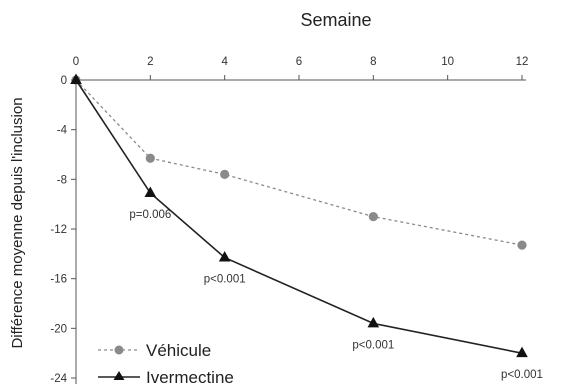  What do you see at coordinates (119, 350) in the screenshot?
I see `legend-marker-vehicule` at bounding box center [119, 350].